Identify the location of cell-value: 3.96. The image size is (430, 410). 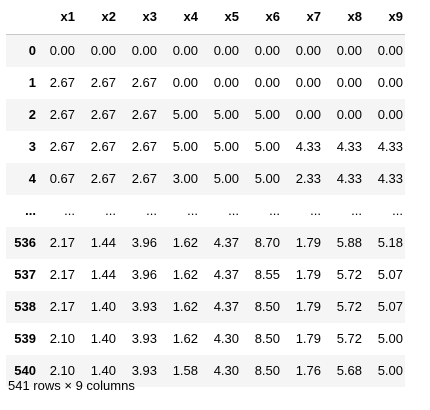
(144, 274).